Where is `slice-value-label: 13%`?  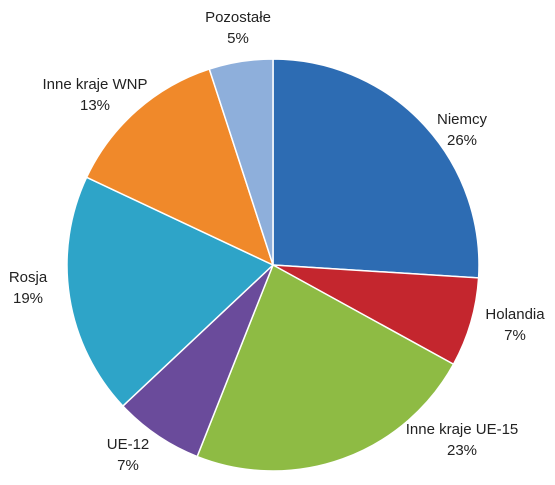 slice-value-label: 13% is located at coordinates (95, 105).